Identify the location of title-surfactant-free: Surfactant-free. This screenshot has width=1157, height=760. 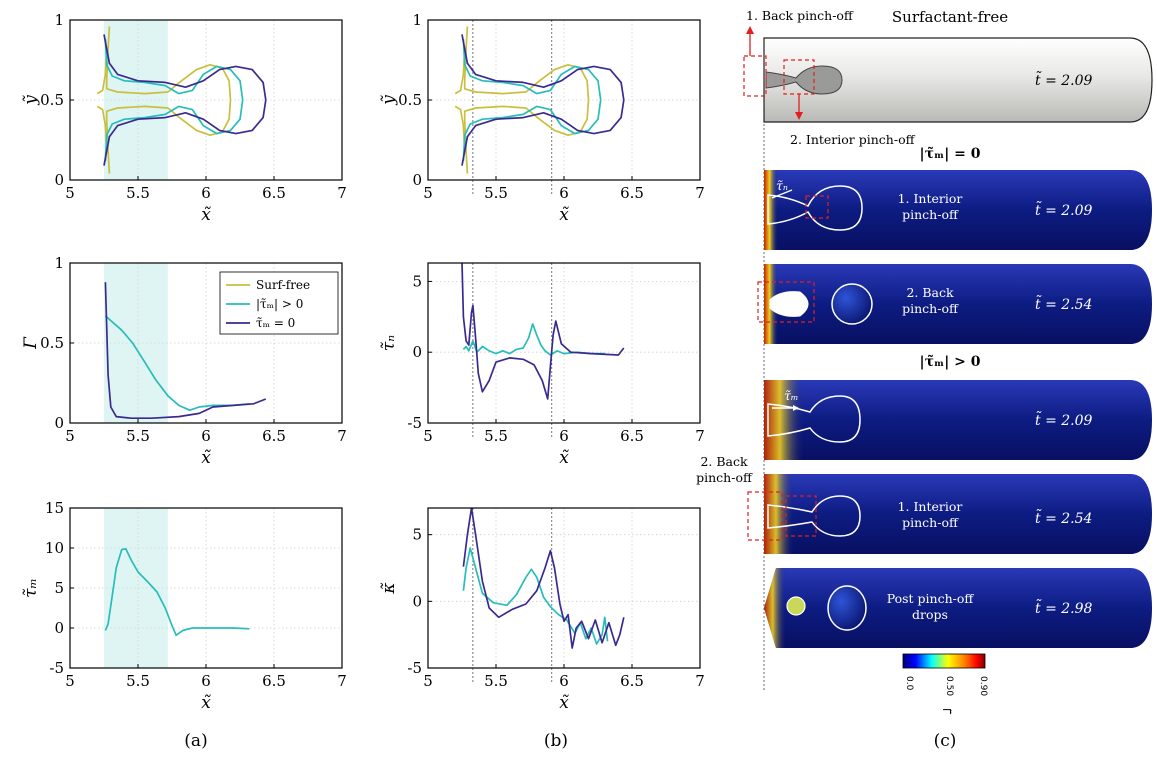
(950, 17).